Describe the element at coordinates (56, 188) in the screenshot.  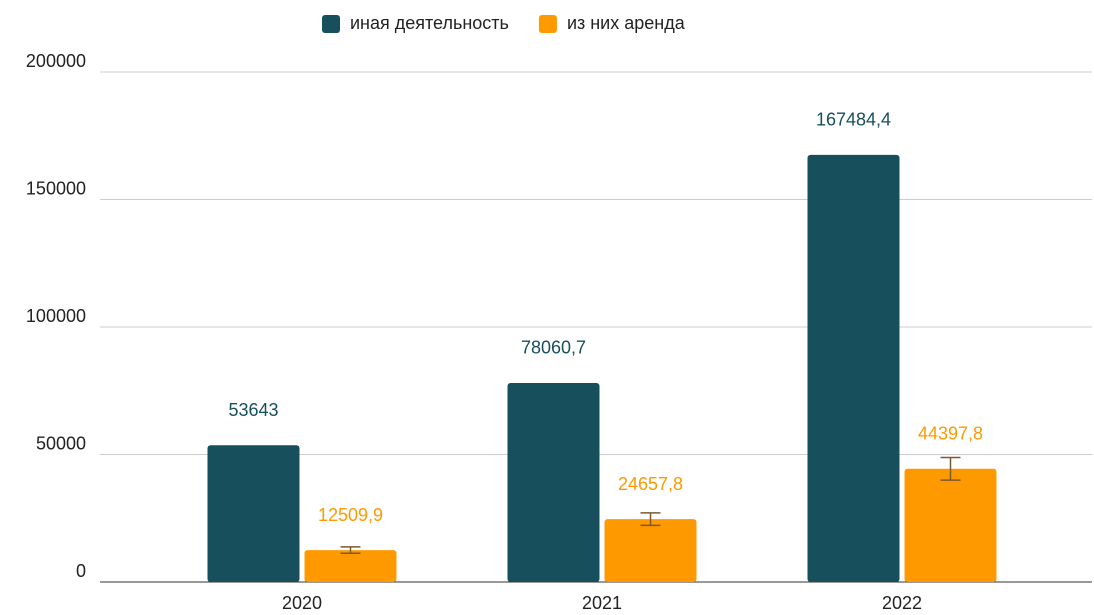
I see `y-tick-label: 150000` at that location.